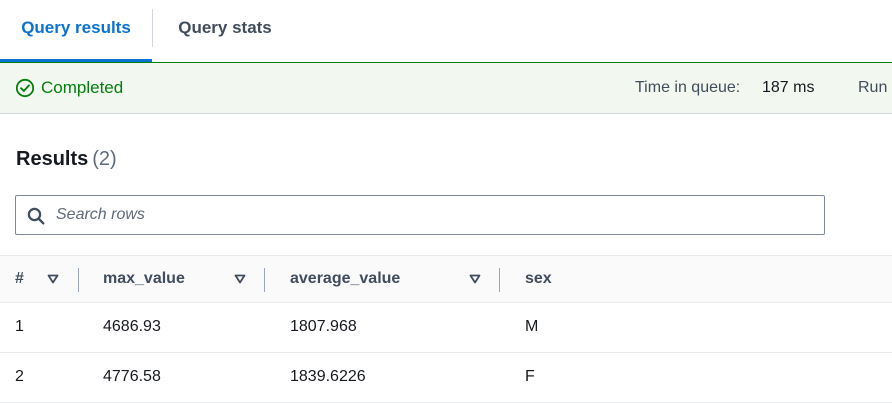 The image size is (892, 403). I want to click on results-title: Results, so click(52, 159).